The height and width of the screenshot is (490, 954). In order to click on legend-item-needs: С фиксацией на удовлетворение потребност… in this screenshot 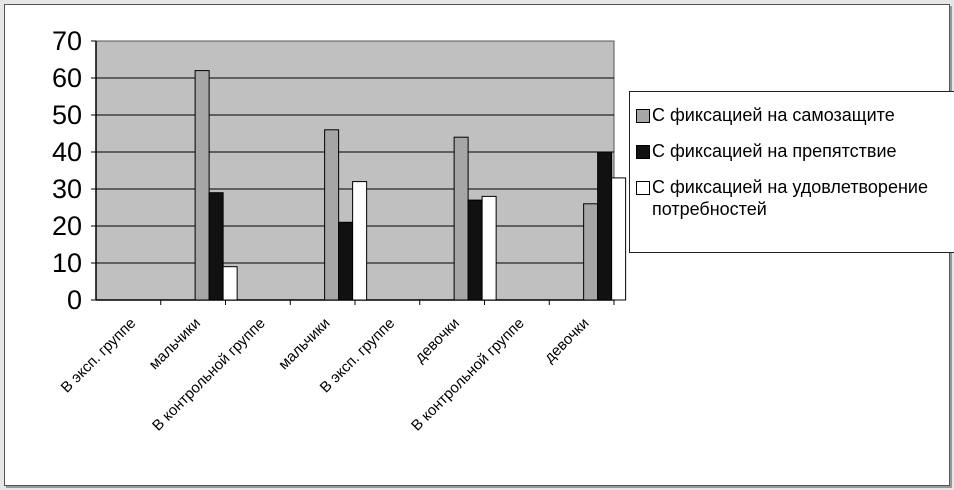, I will do `click(793, 198)`.